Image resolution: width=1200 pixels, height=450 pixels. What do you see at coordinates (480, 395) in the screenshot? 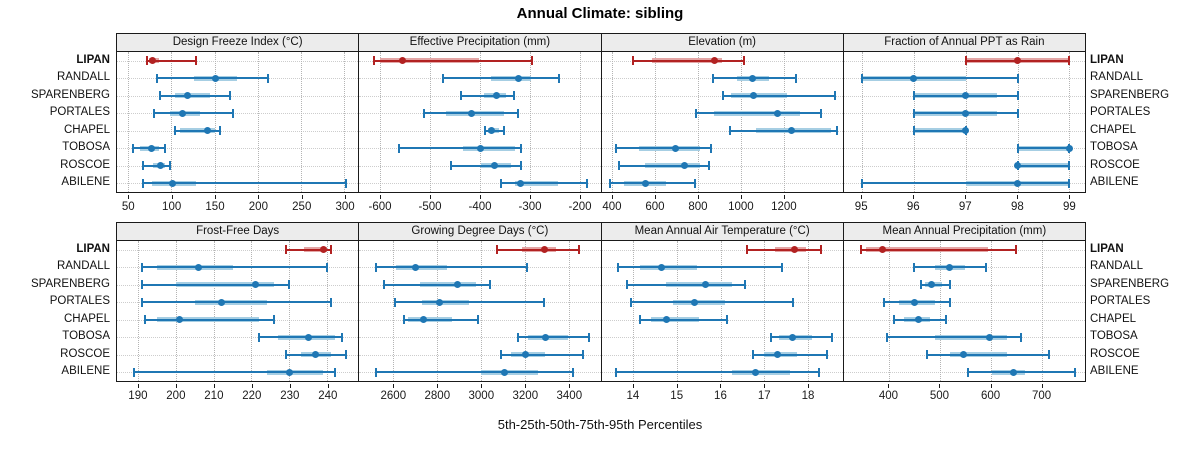
I see `axis-panel-growing-degree-days: 2600 2800 3000 3200 3400` at bounding box center [480, 395].